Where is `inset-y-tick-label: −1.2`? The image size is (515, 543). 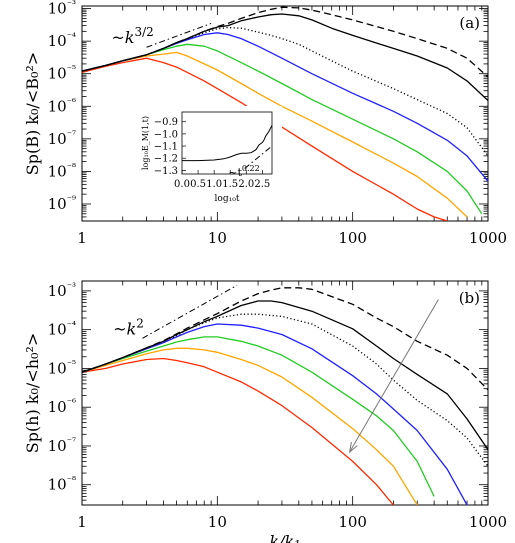
inset-y-tick-label: −1.2 is located at coordinates (166, 159).